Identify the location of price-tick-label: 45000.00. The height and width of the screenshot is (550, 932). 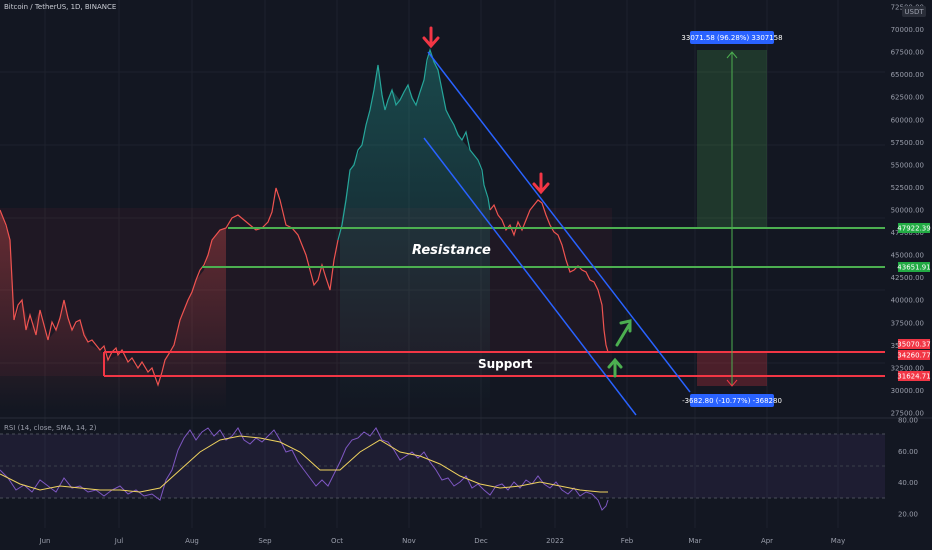
(907, 256).